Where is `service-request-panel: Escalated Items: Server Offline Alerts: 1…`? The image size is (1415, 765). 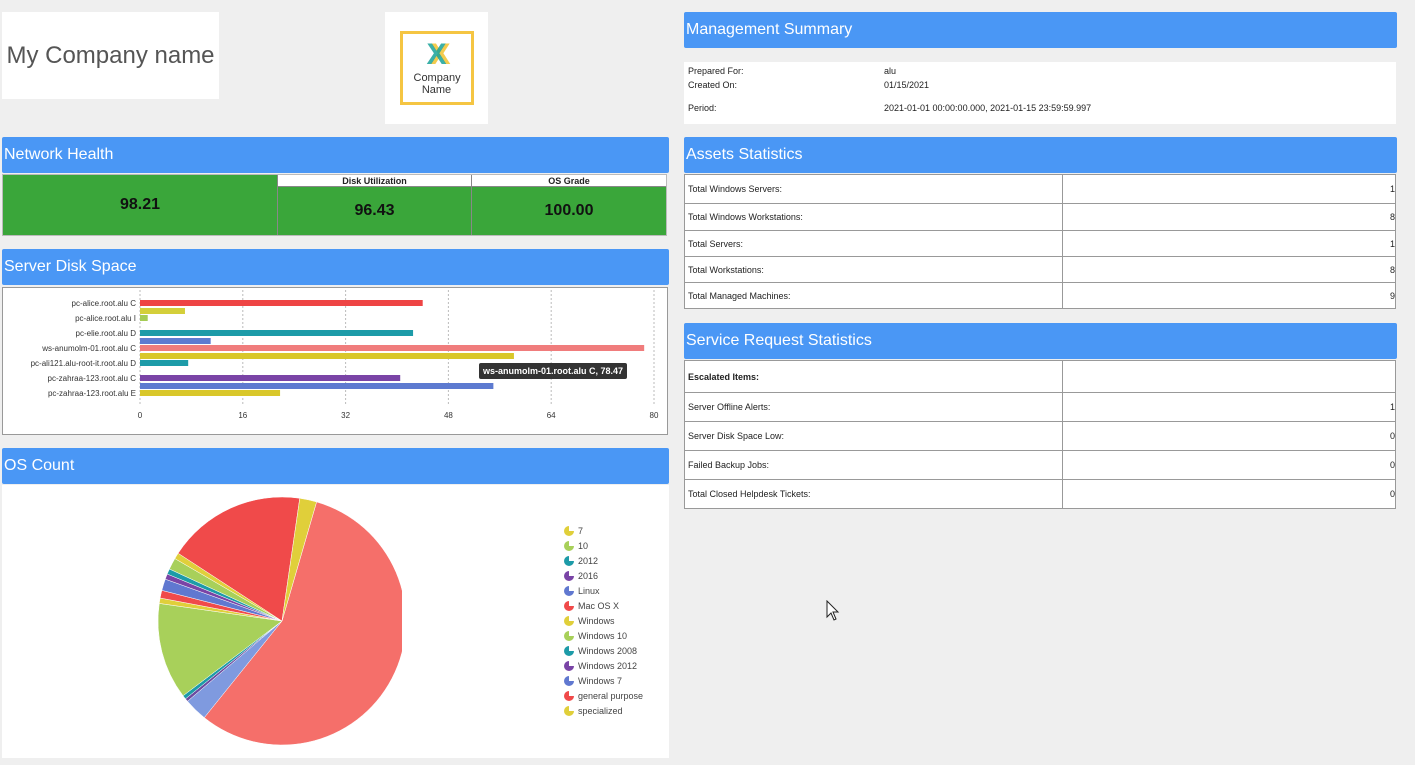
service-request-panel: Escalated Items: Server Offline Alerts: 1… is located at coordinates (1040, 434).